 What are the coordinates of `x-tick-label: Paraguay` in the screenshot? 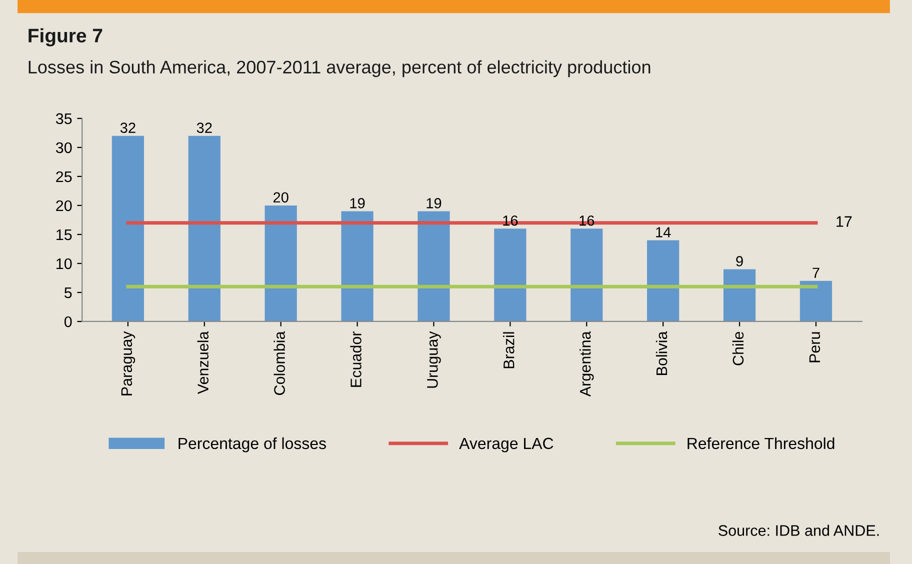 It's located at (128, 363).